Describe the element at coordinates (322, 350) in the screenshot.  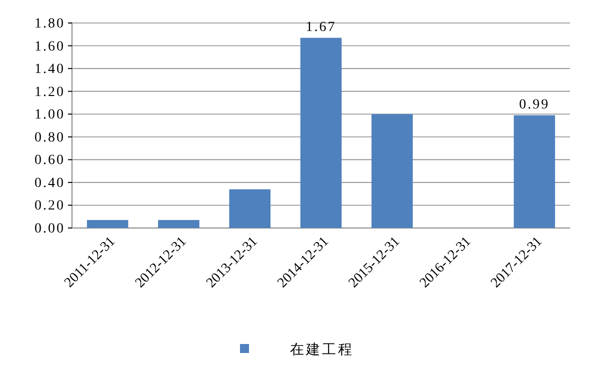
I see `text: 在建工程` at that location.